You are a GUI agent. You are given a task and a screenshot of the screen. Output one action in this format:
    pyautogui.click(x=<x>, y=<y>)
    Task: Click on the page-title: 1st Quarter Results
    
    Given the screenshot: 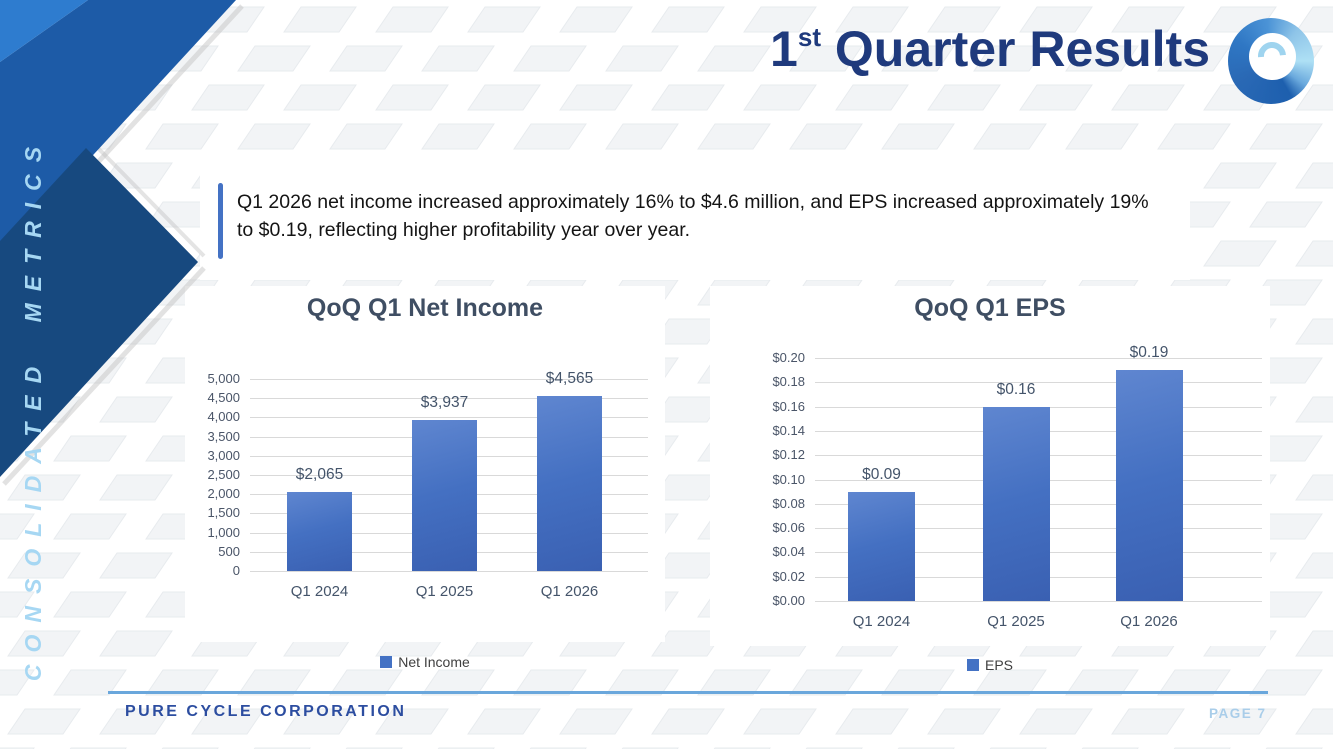 What is the action you would take?
    pyautogui.click(x=760, y=49)
    